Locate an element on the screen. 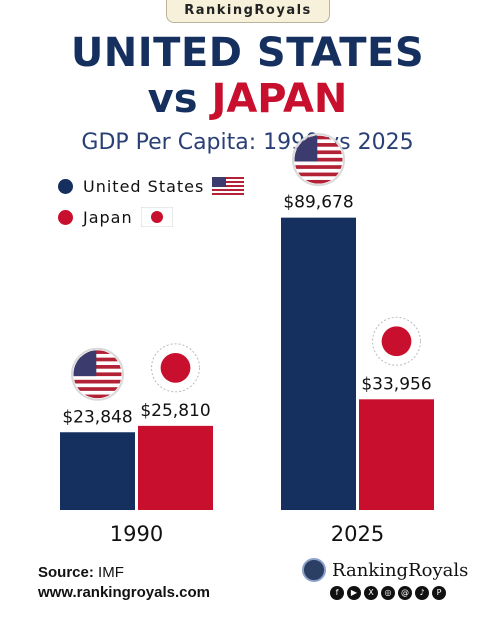 This screenshot has height=619, width=495. instagram-icon: ◎ is located at coordinates (388, 593).